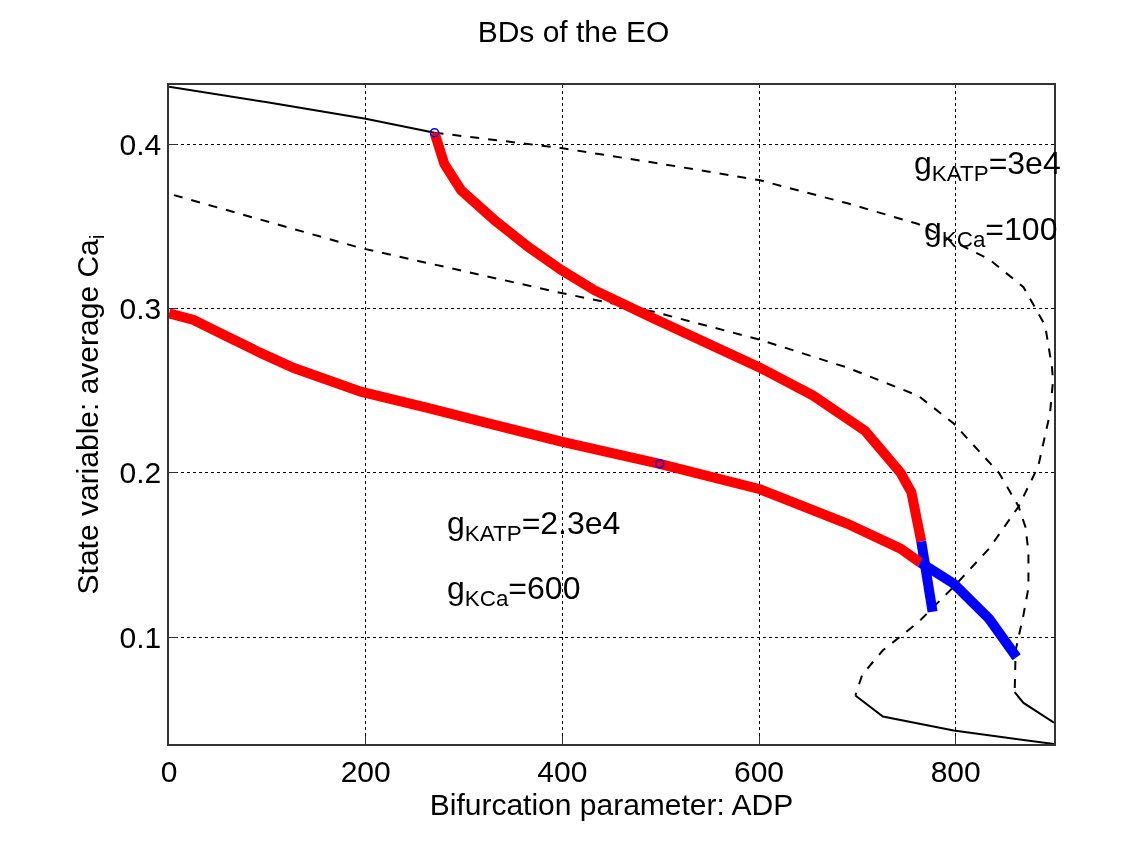 This screenshot has height=851, width=1147. I want to click on x-axis-title: Bifurcation parameter: ADP, so click(611, 804).